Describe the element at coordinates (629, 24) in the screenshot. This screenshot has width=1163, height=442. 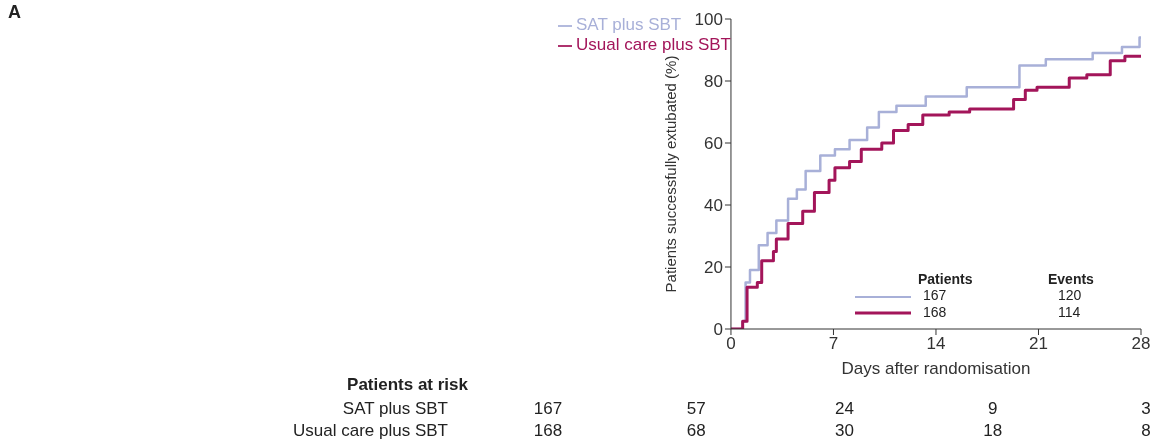
I see `legend-label: SAT plus SBT` at that location.